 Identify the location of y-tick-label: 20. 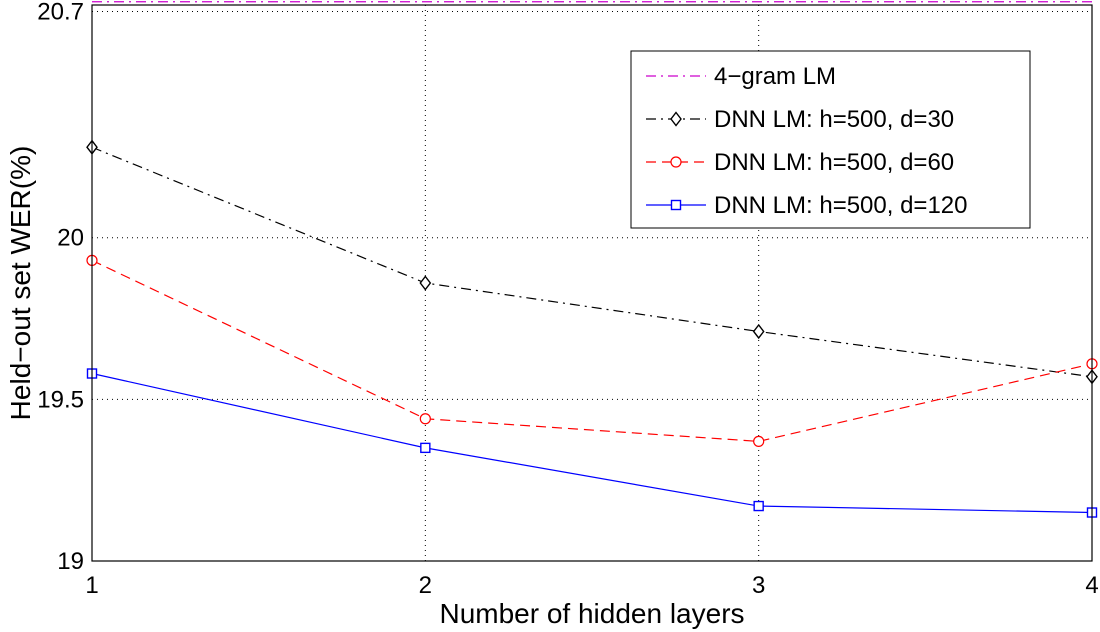
(70, 238).